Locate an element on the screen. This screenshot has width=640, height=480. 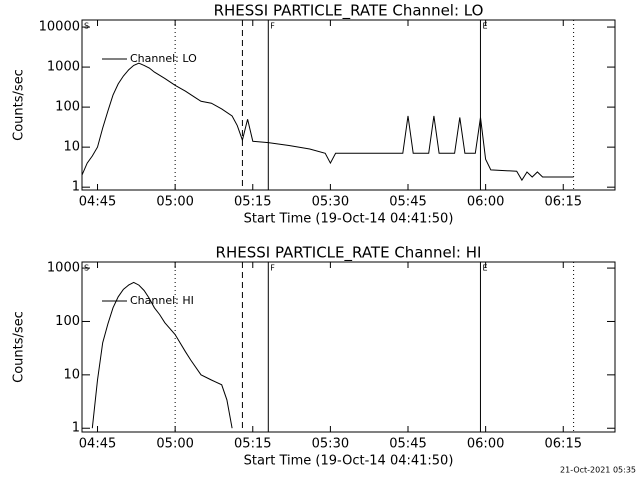
legend-label: Channel: LO is located at coordinates (163, 58).